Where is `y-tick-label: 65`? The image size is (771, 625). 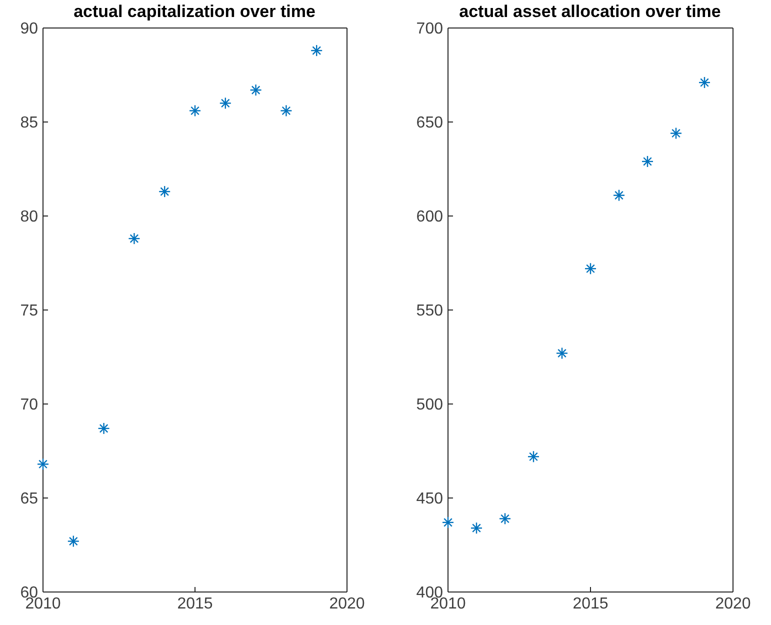
y-tick-label: 65 is located at coordinates (29, 499).